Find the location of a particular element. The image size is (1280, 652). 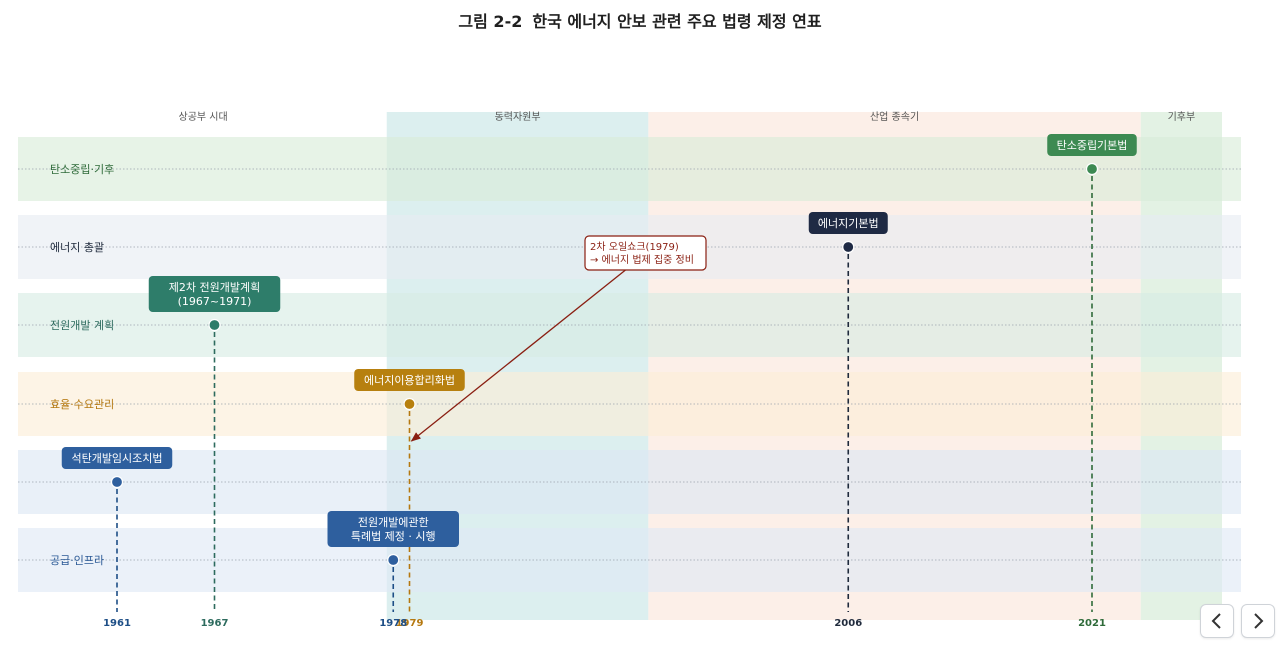

chevron-right-icon is located at coordinates (1259, 621).